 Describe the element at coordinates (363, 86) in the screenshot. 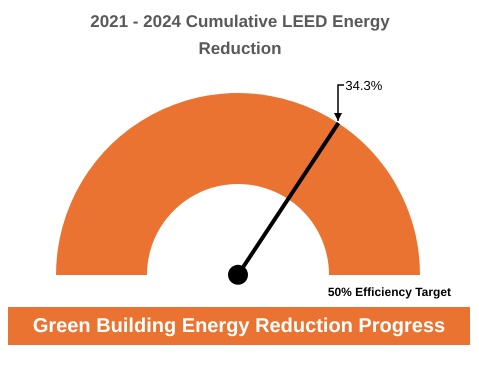

I see `text: 34.3%` at that location.